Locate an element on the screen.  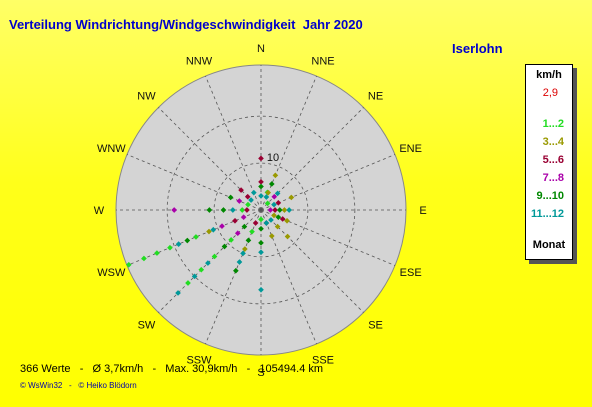
legend-item: 1...2 is located at coordinates (553, 124).